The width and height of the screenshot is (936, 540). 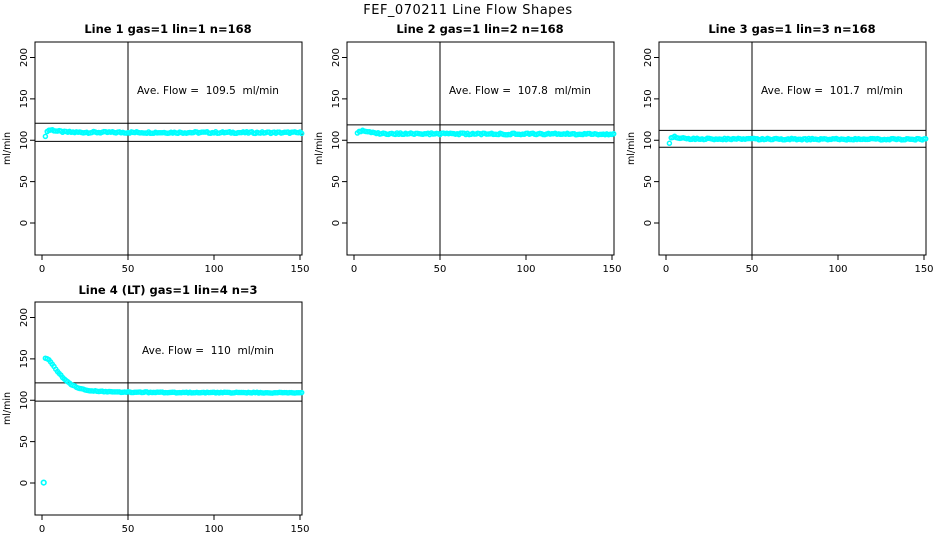 I want to click on subplot-1-title: Line 1 gas=1 lin=1 n=168, so click(x=168, y=29).